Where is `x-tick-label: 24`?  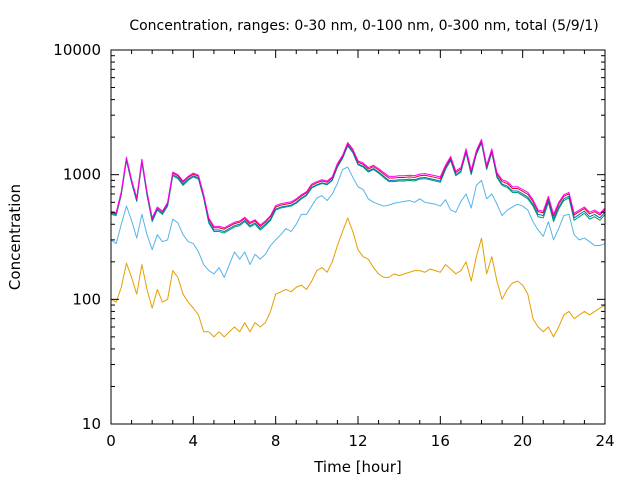
x-tick-label: 24 is located at coordinates (604, 441).